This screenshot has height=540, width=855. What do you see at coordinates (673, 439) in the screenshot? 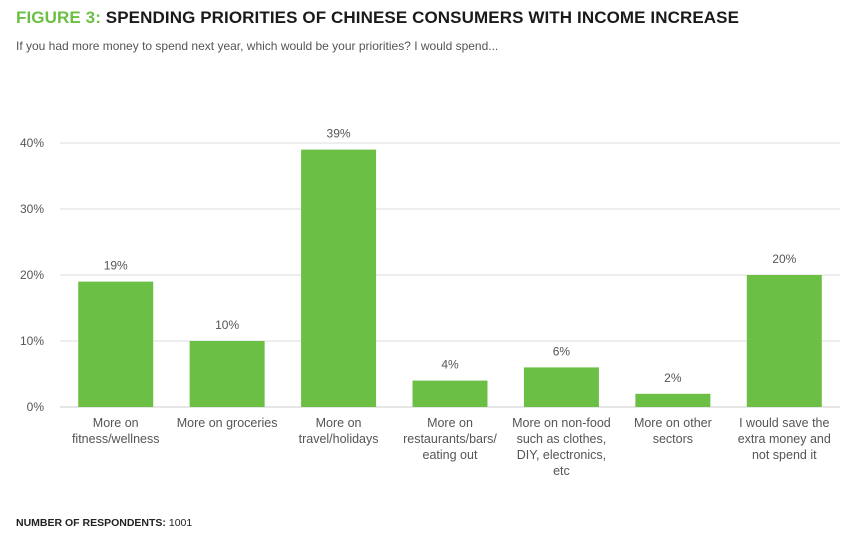
I see `x-tick-label: sectors` at bounding box center [673, 439].